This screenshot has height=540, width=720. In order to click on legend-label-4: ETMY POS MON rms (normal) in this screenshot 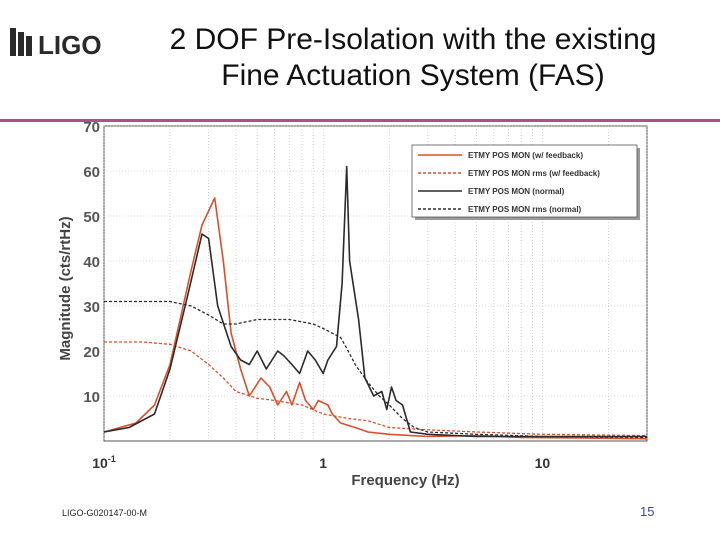, I will do `click(525, 209)`.